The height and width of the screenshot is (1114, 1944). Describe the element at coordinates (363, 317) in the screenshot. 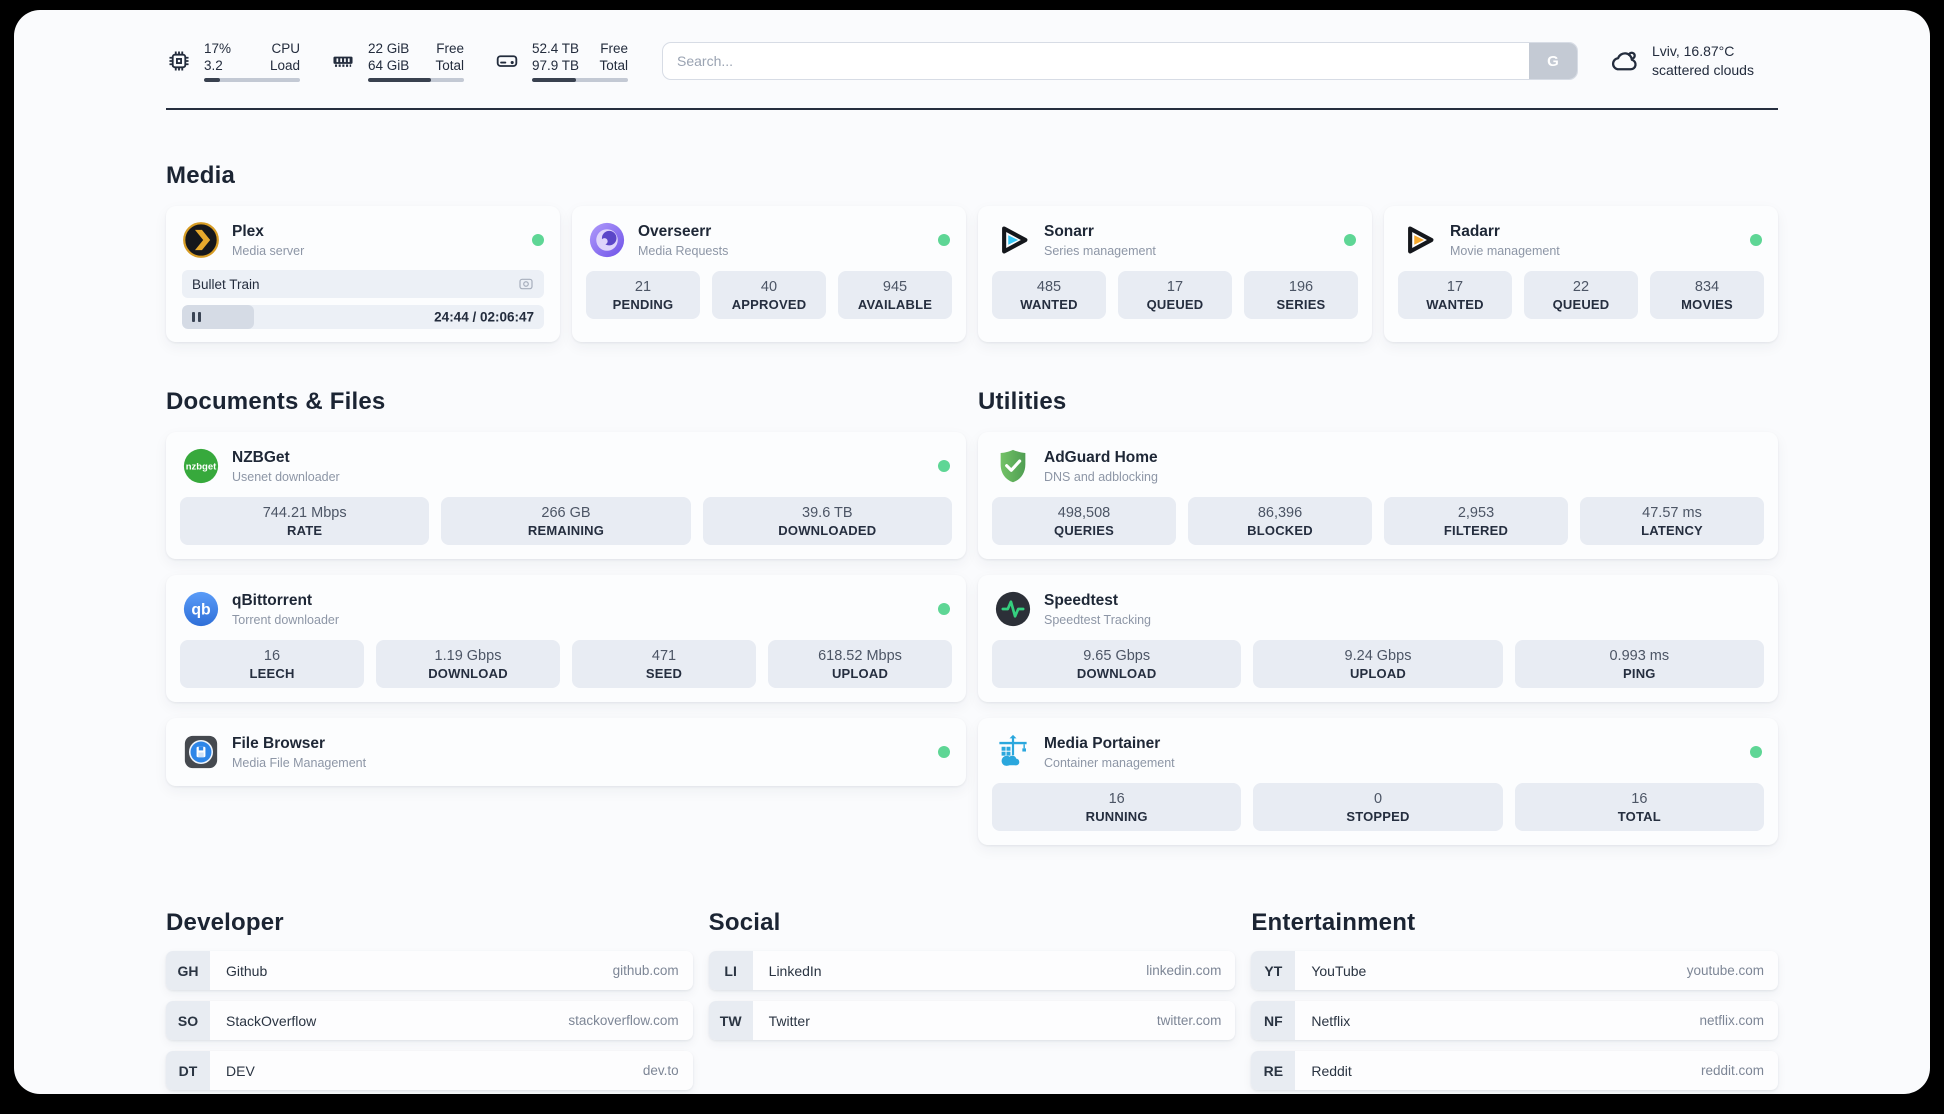

I see `playback-progress-bar: 24:44 / 02:06:47` at that location.